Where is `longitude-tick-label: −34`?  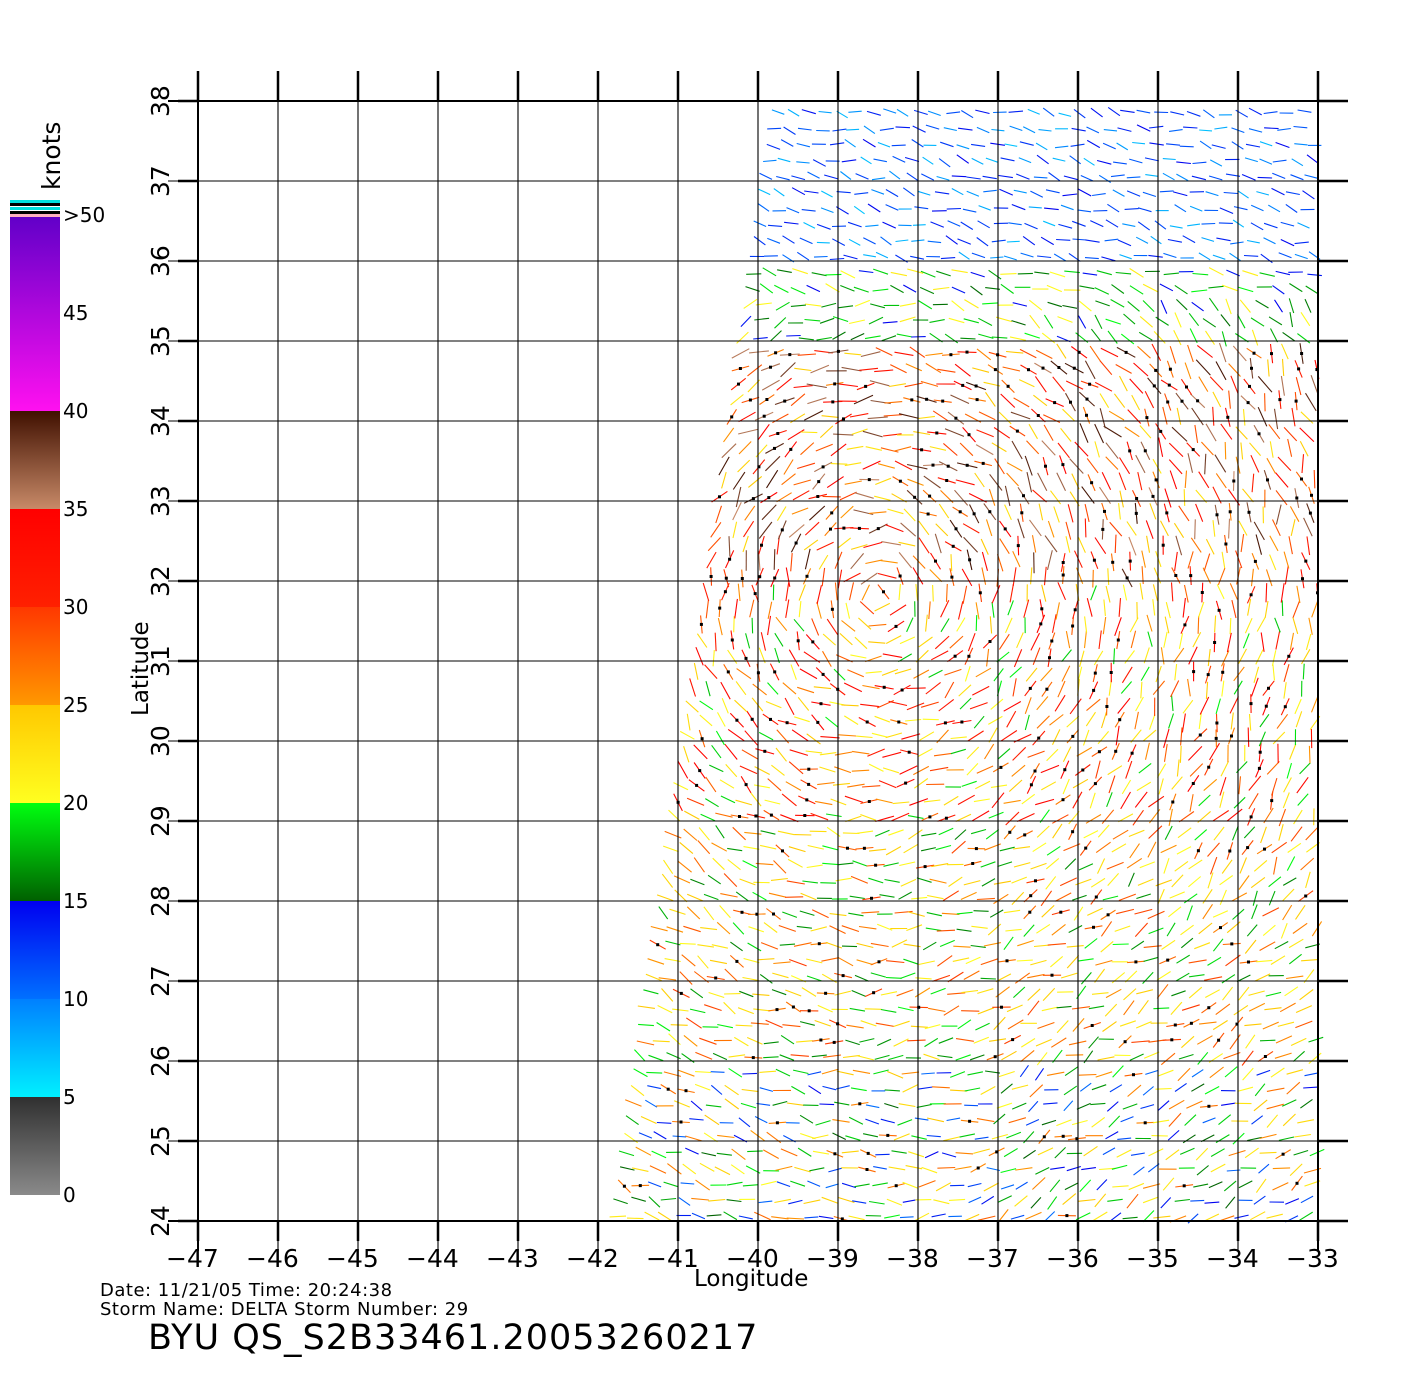
longitude-tick-label: −34 is located at coordinates (1232, 1258).